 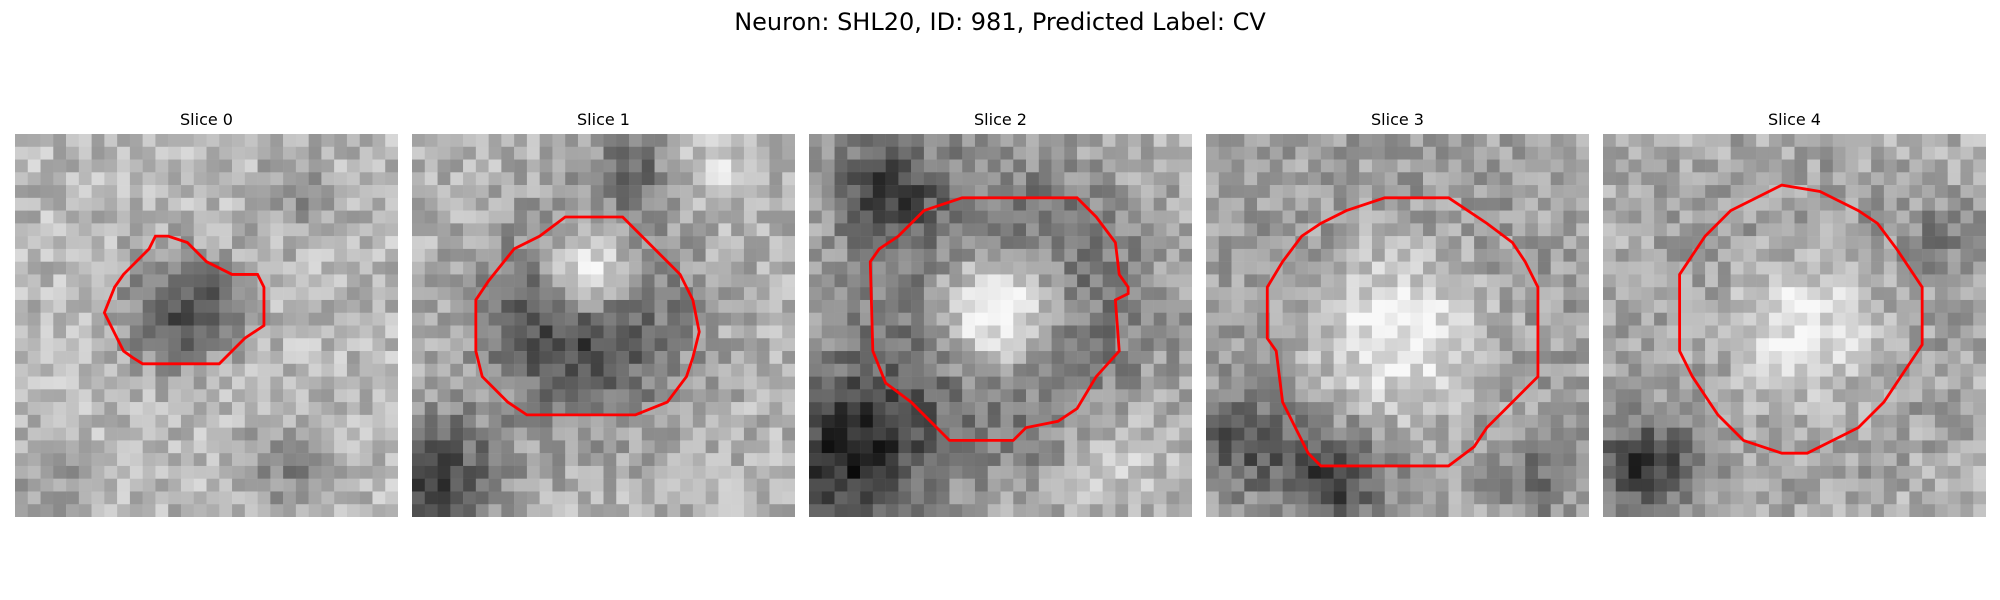 What do you see at coordinates (206, 120) in the screenshot?
I see `slice-title-0: Slice 0` at bounding box center [206, 120].